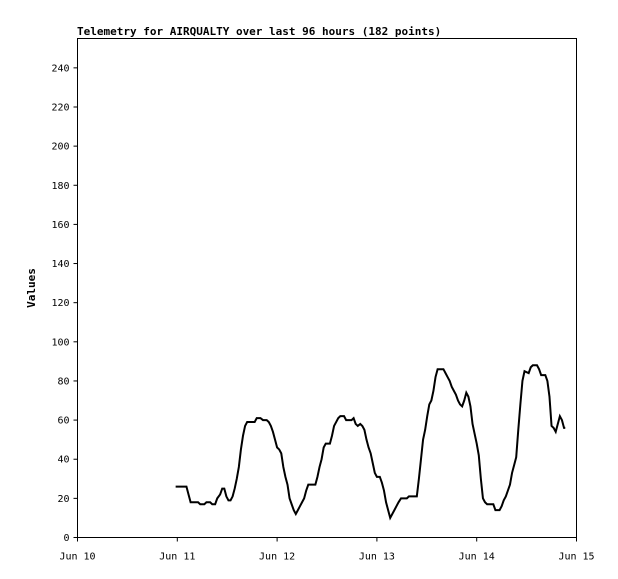 This screenshot has width=618, height=579. Describe the element at coordinates (60, 186) in the screenshot. I see `y-tick-label: 180` at that location.